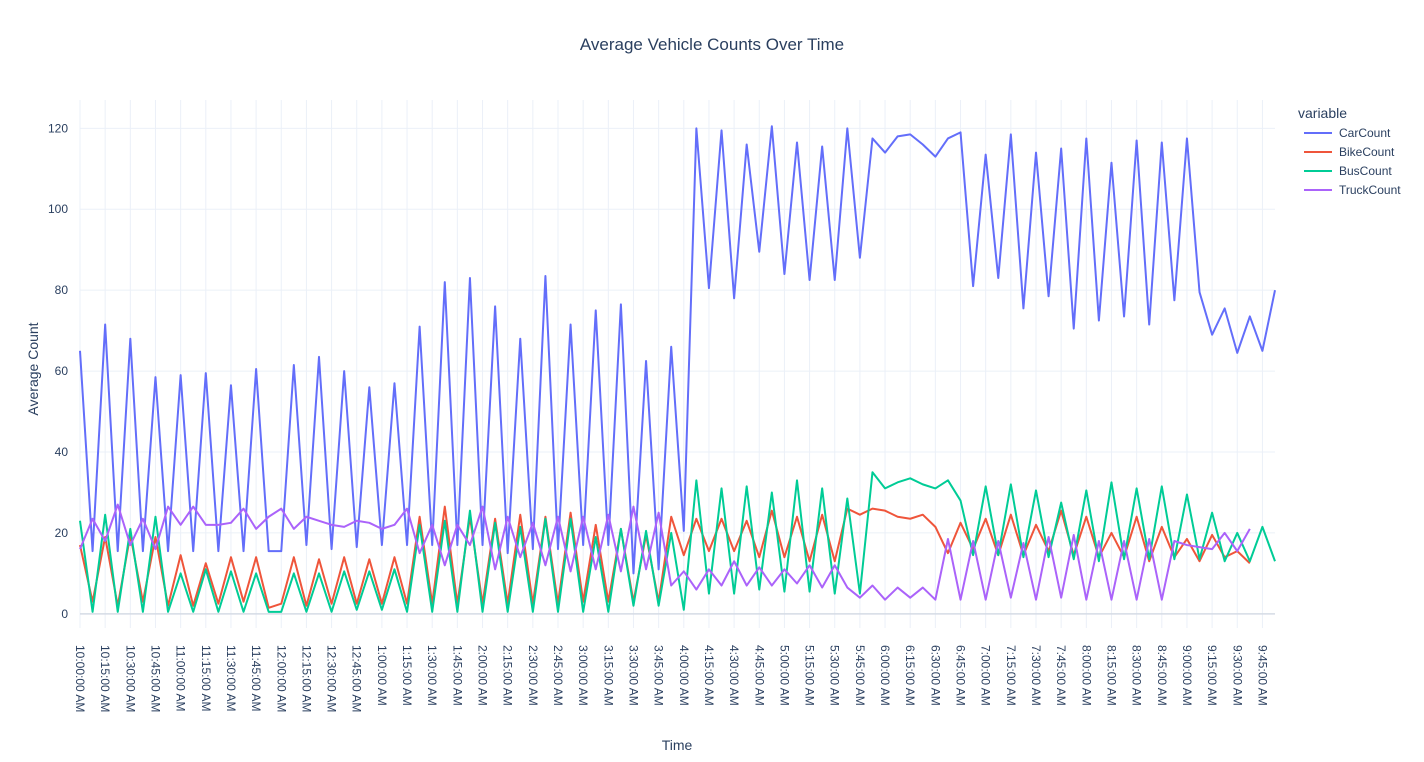 The image size is (1424, 762). I want to click on y-tick-label: 100, so click(58, 209).